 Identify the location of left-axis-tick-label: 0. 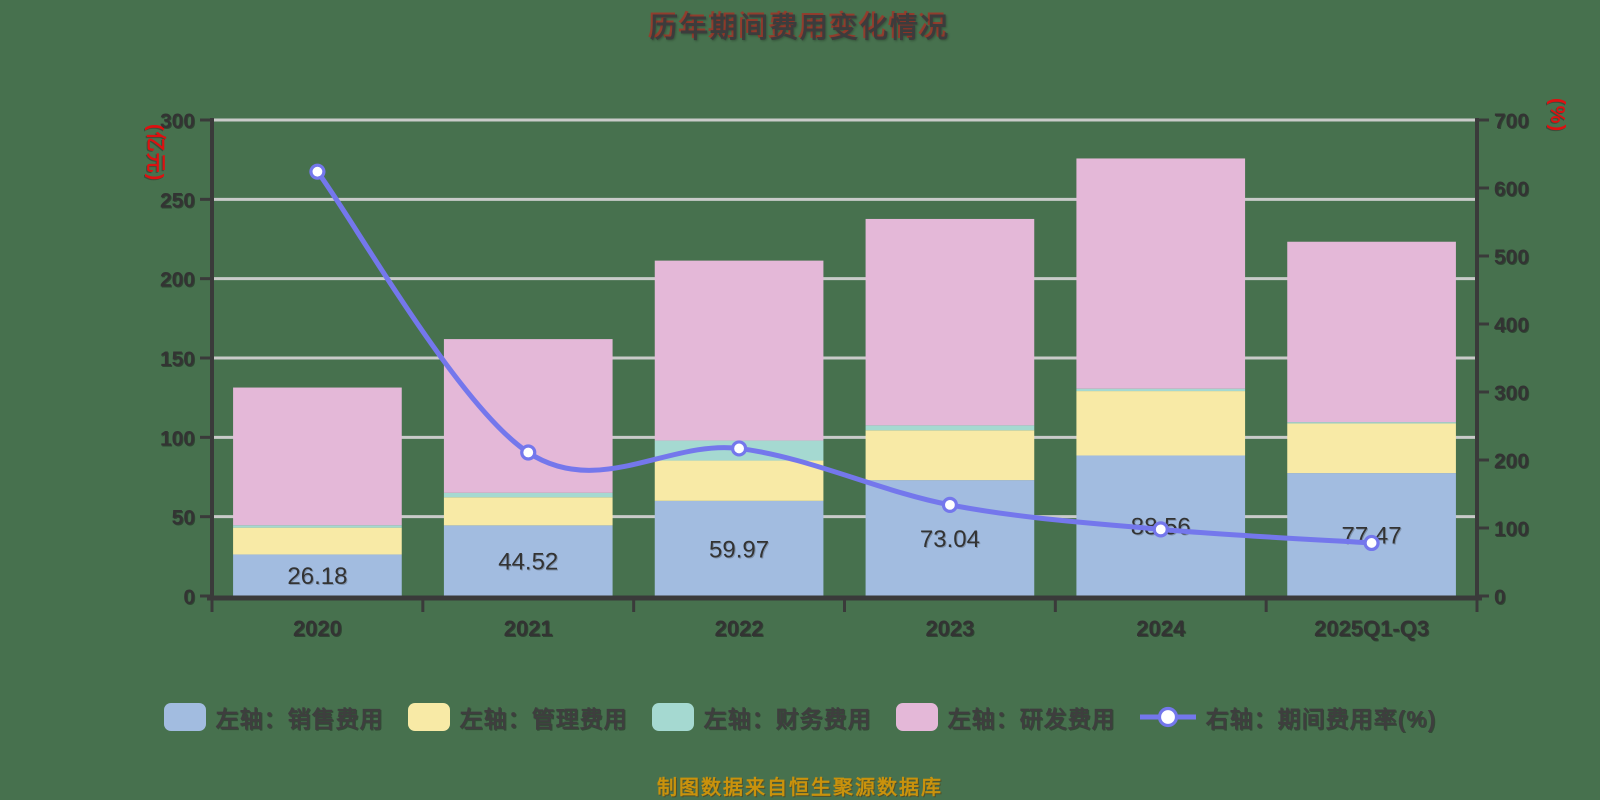
(189, 597).